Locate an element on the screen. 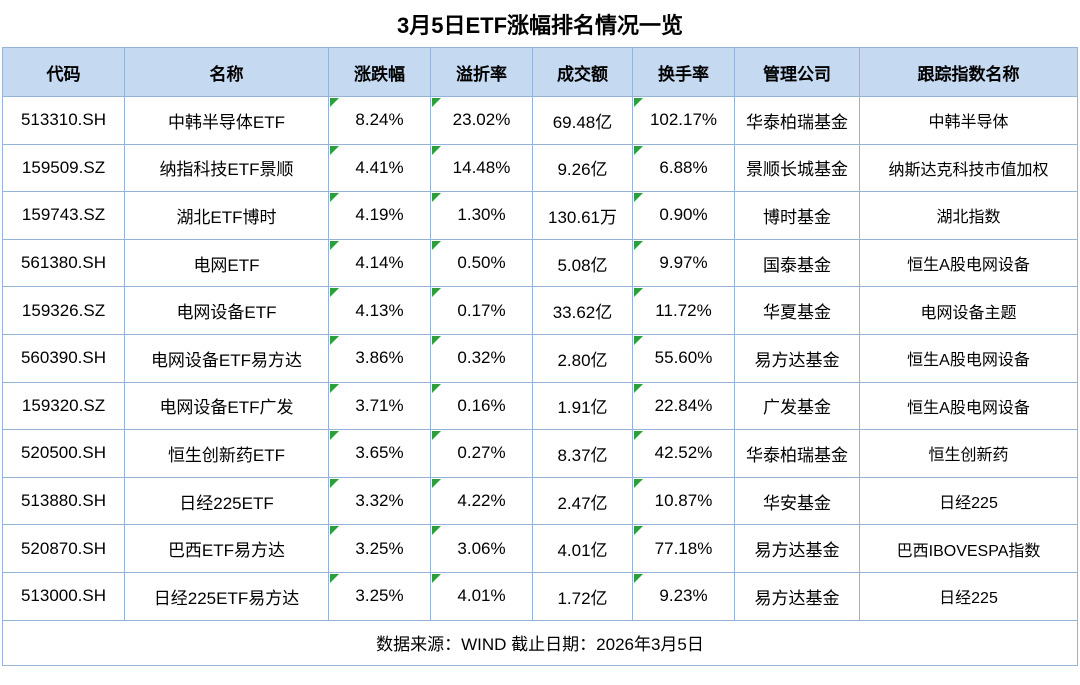 The image size is (1080, 685). cell-turnover: 10.87% is located at coordinates (683, 501).